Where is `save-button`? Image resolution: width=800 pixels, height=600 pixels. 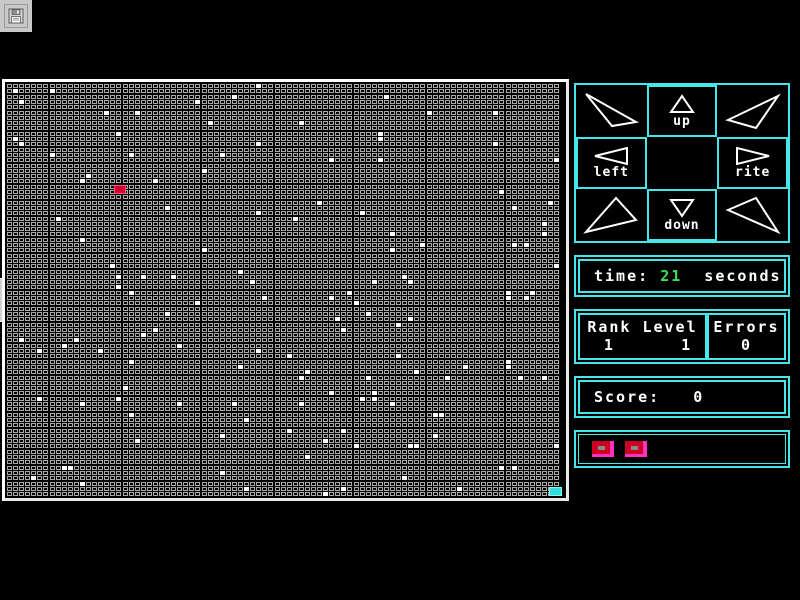
save-button is located at coordinates (16, 16).